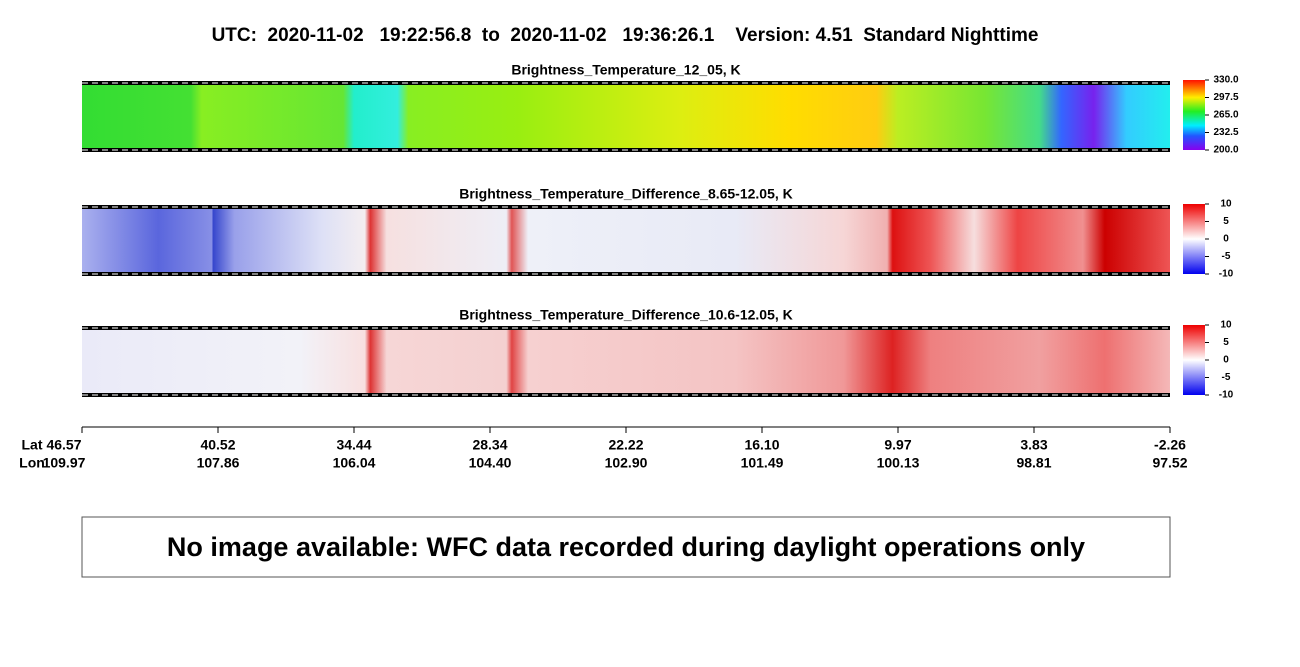 The height and width of the screenshot is (667, 1300). I want to click on lon-label: Lon, so click(32, 463).